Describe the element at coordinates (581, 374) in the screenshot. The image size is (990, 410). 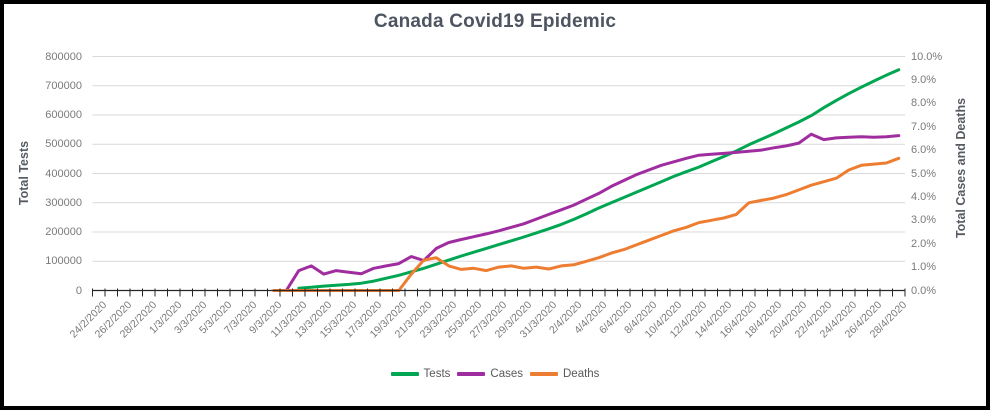
I see `legend-label: Deaths` at that location.